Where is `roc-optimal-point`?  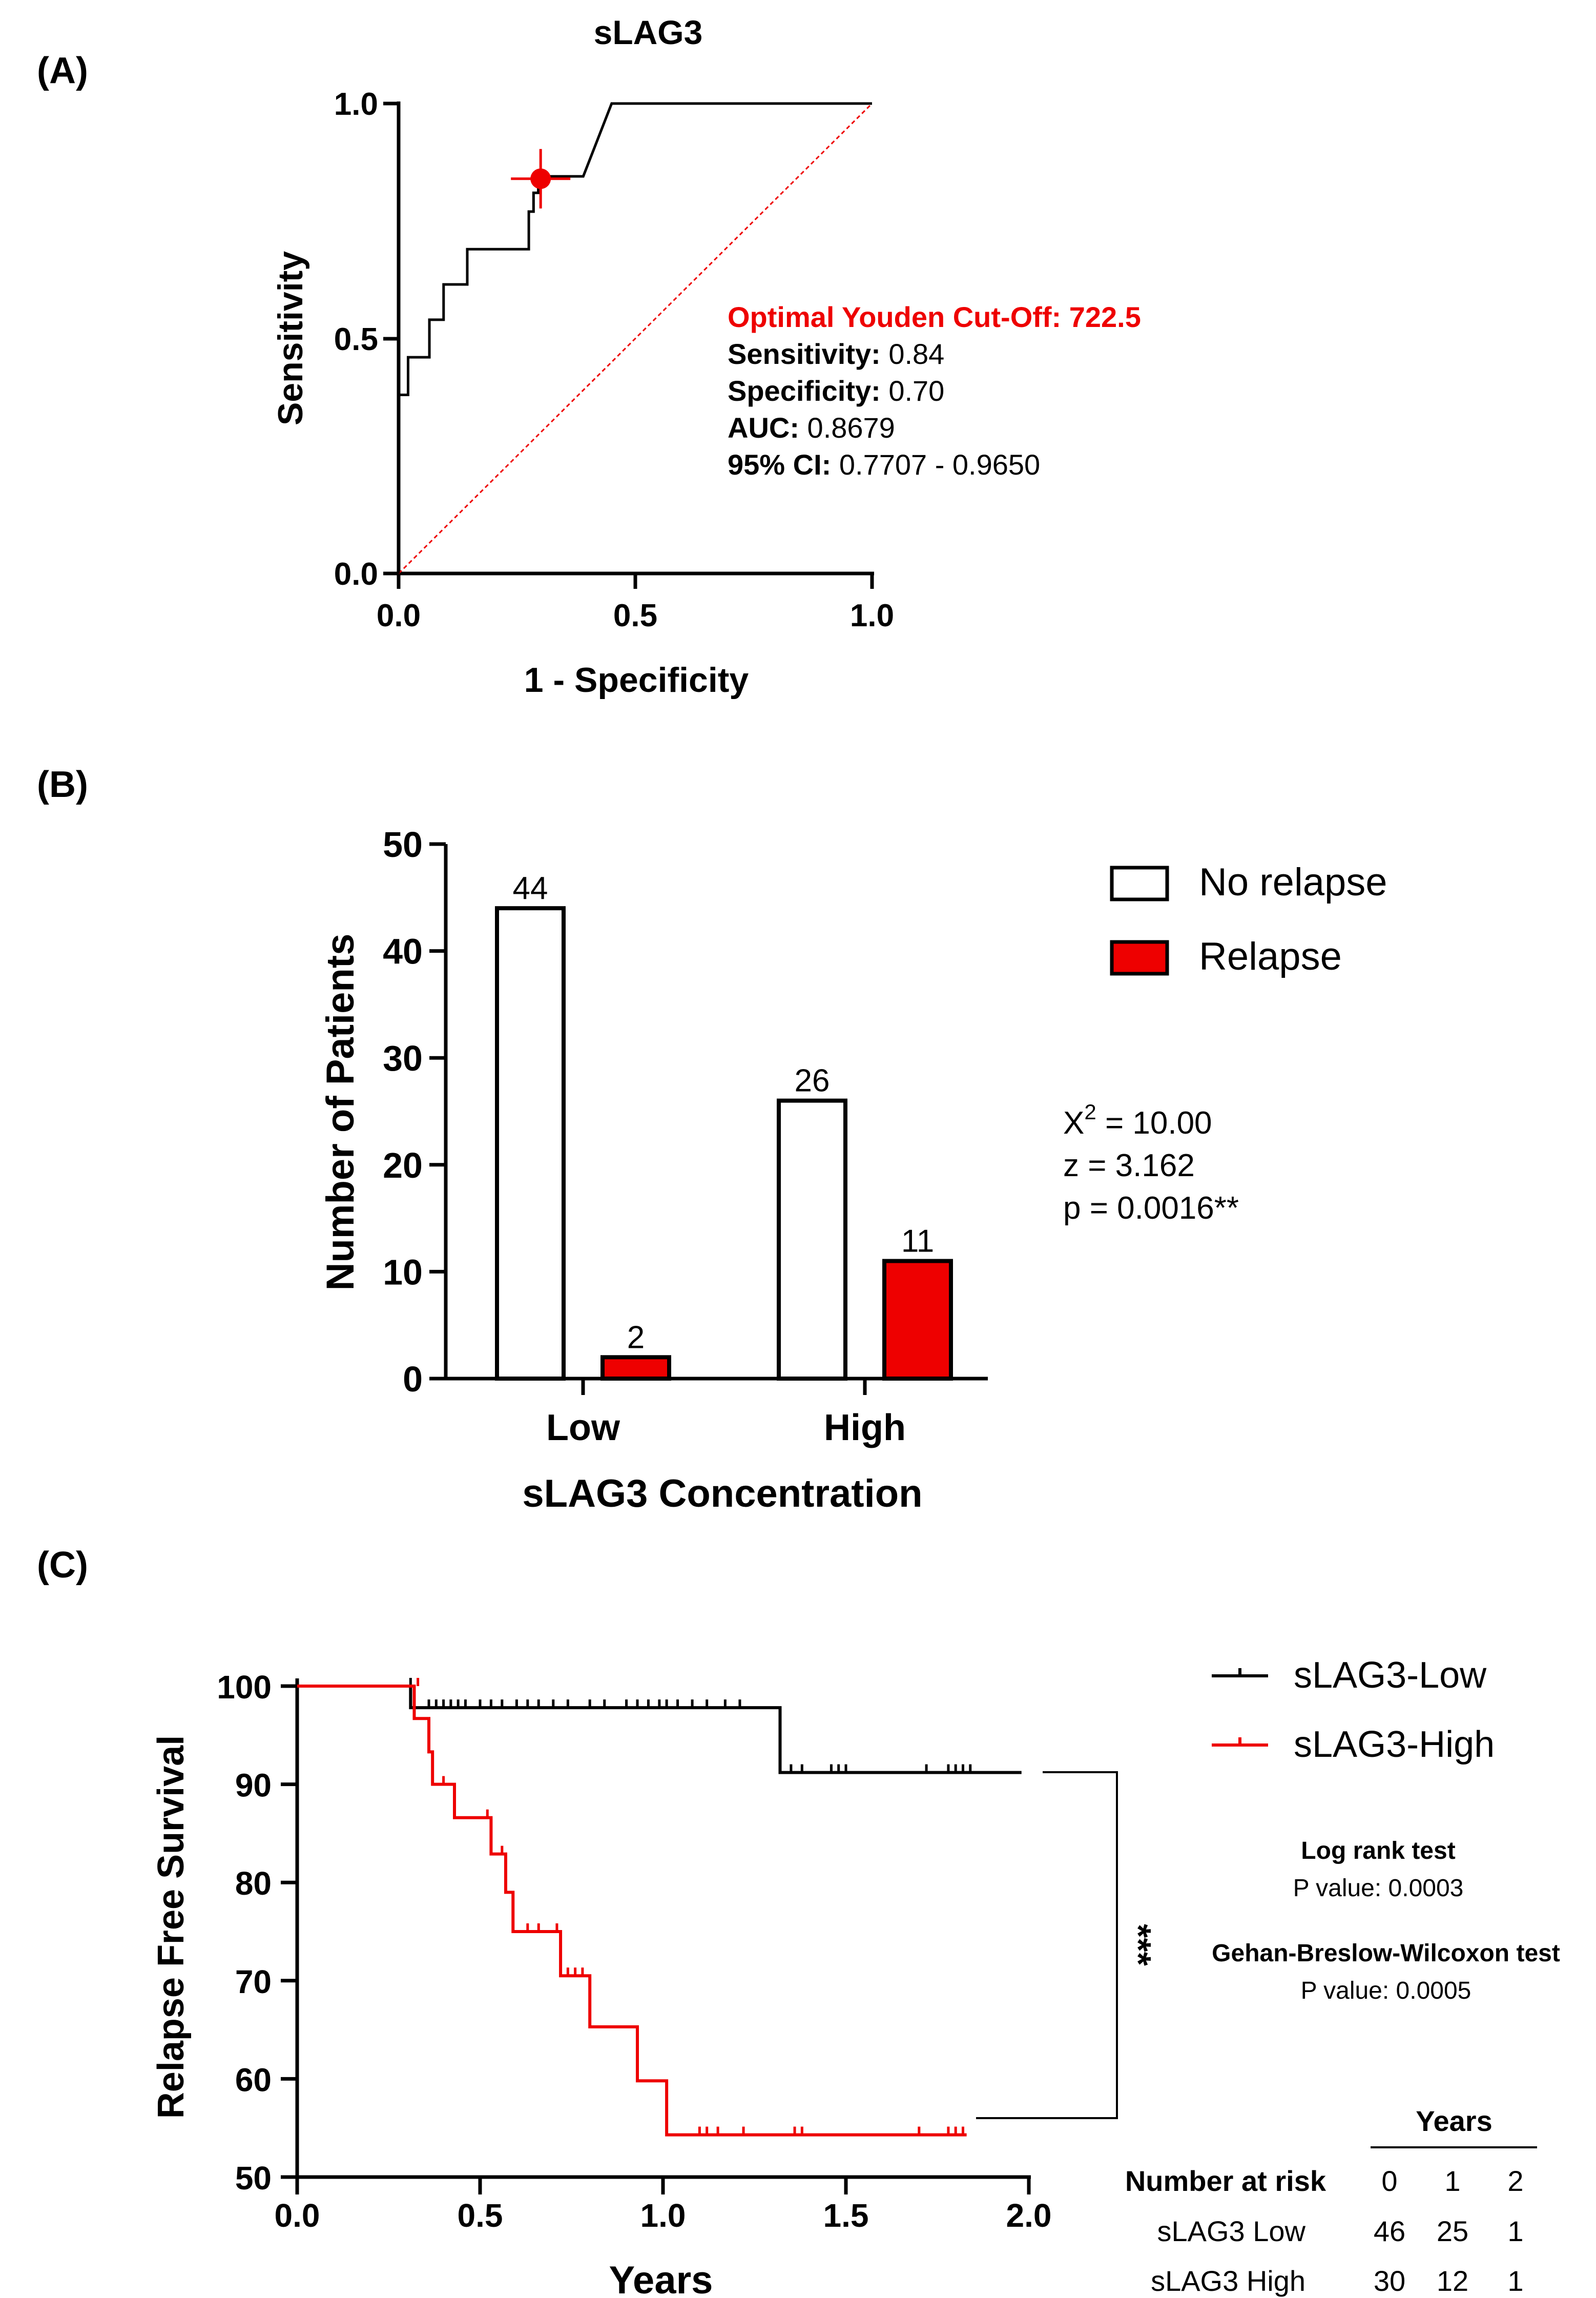
roc-optimal-point is located at coordinates (540, 178).